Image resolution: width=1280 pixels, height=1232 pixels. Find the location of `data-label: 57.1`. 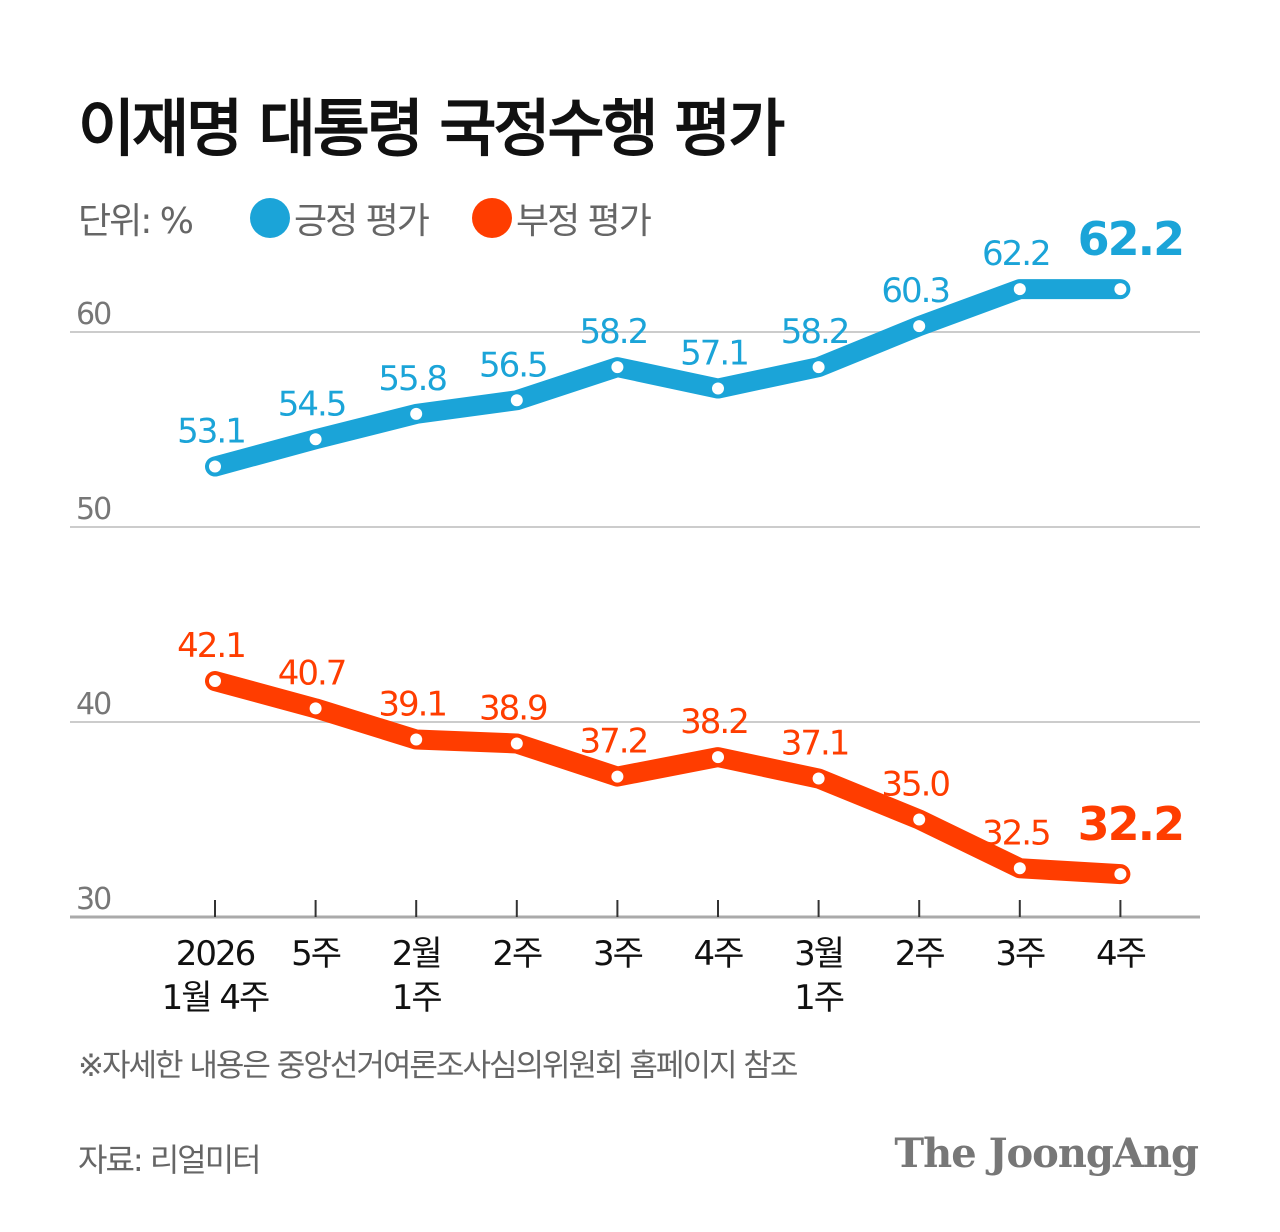

data-label: 57.1 is located at coordinates (714, 354).